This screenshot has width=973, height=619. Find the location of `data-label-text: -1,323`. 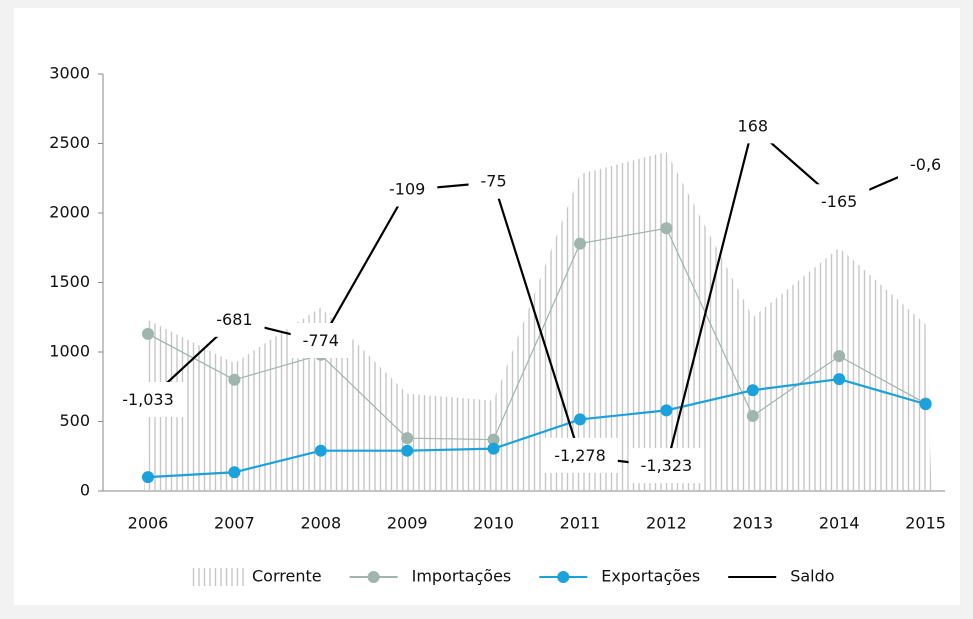

data-label-text: -1,323 is located at coordinates (667, 465).